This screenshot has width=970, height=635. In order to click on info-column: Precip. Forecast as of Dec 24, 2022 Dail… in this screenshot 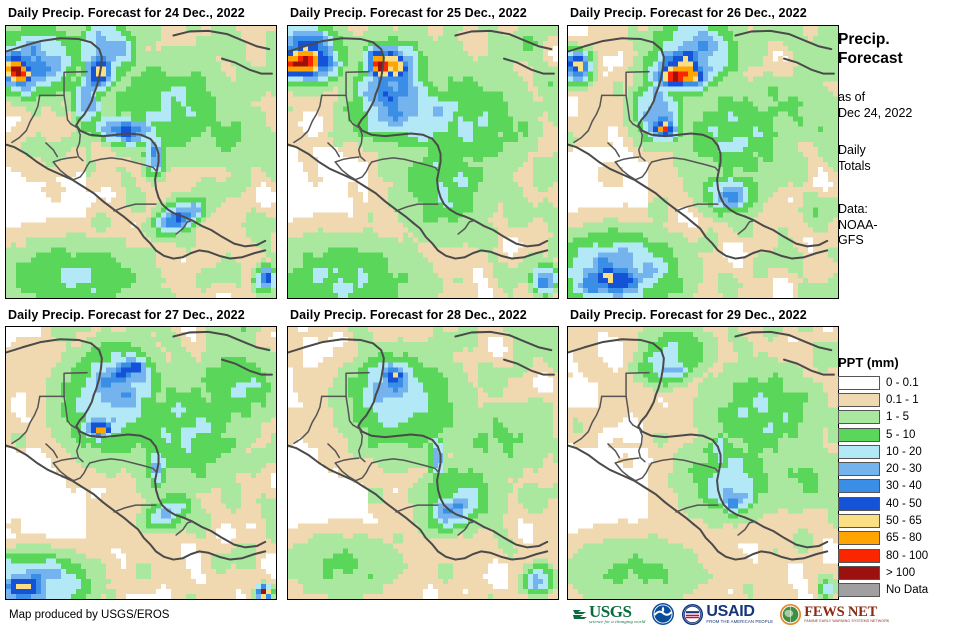, I will do `click(904, 139)`.